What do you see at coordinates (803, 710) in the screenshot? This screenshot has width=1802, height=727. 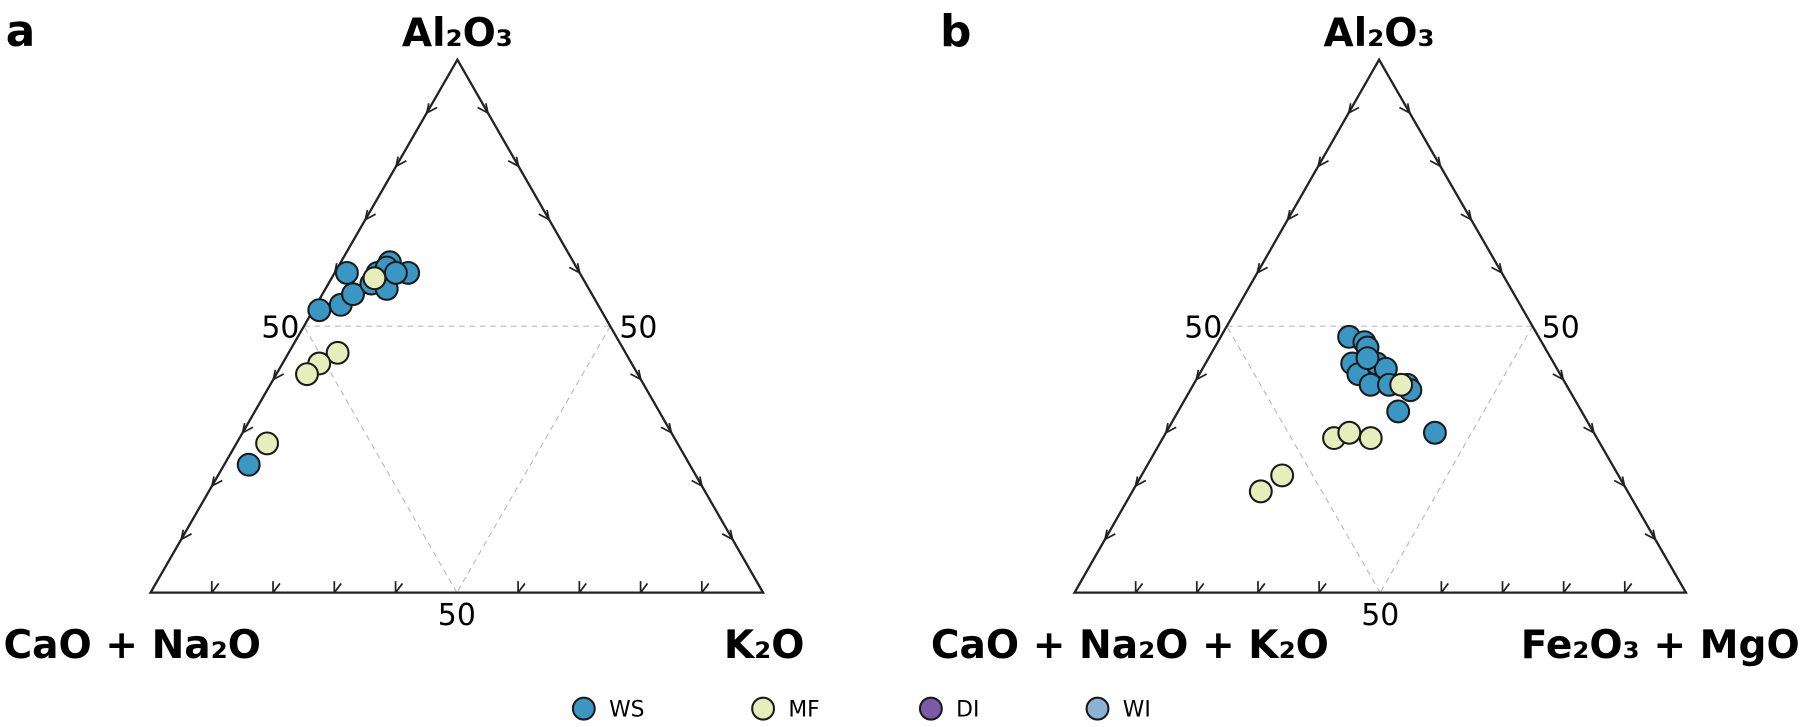 I see `legend-label: MF` at bounding box center [803, 710].